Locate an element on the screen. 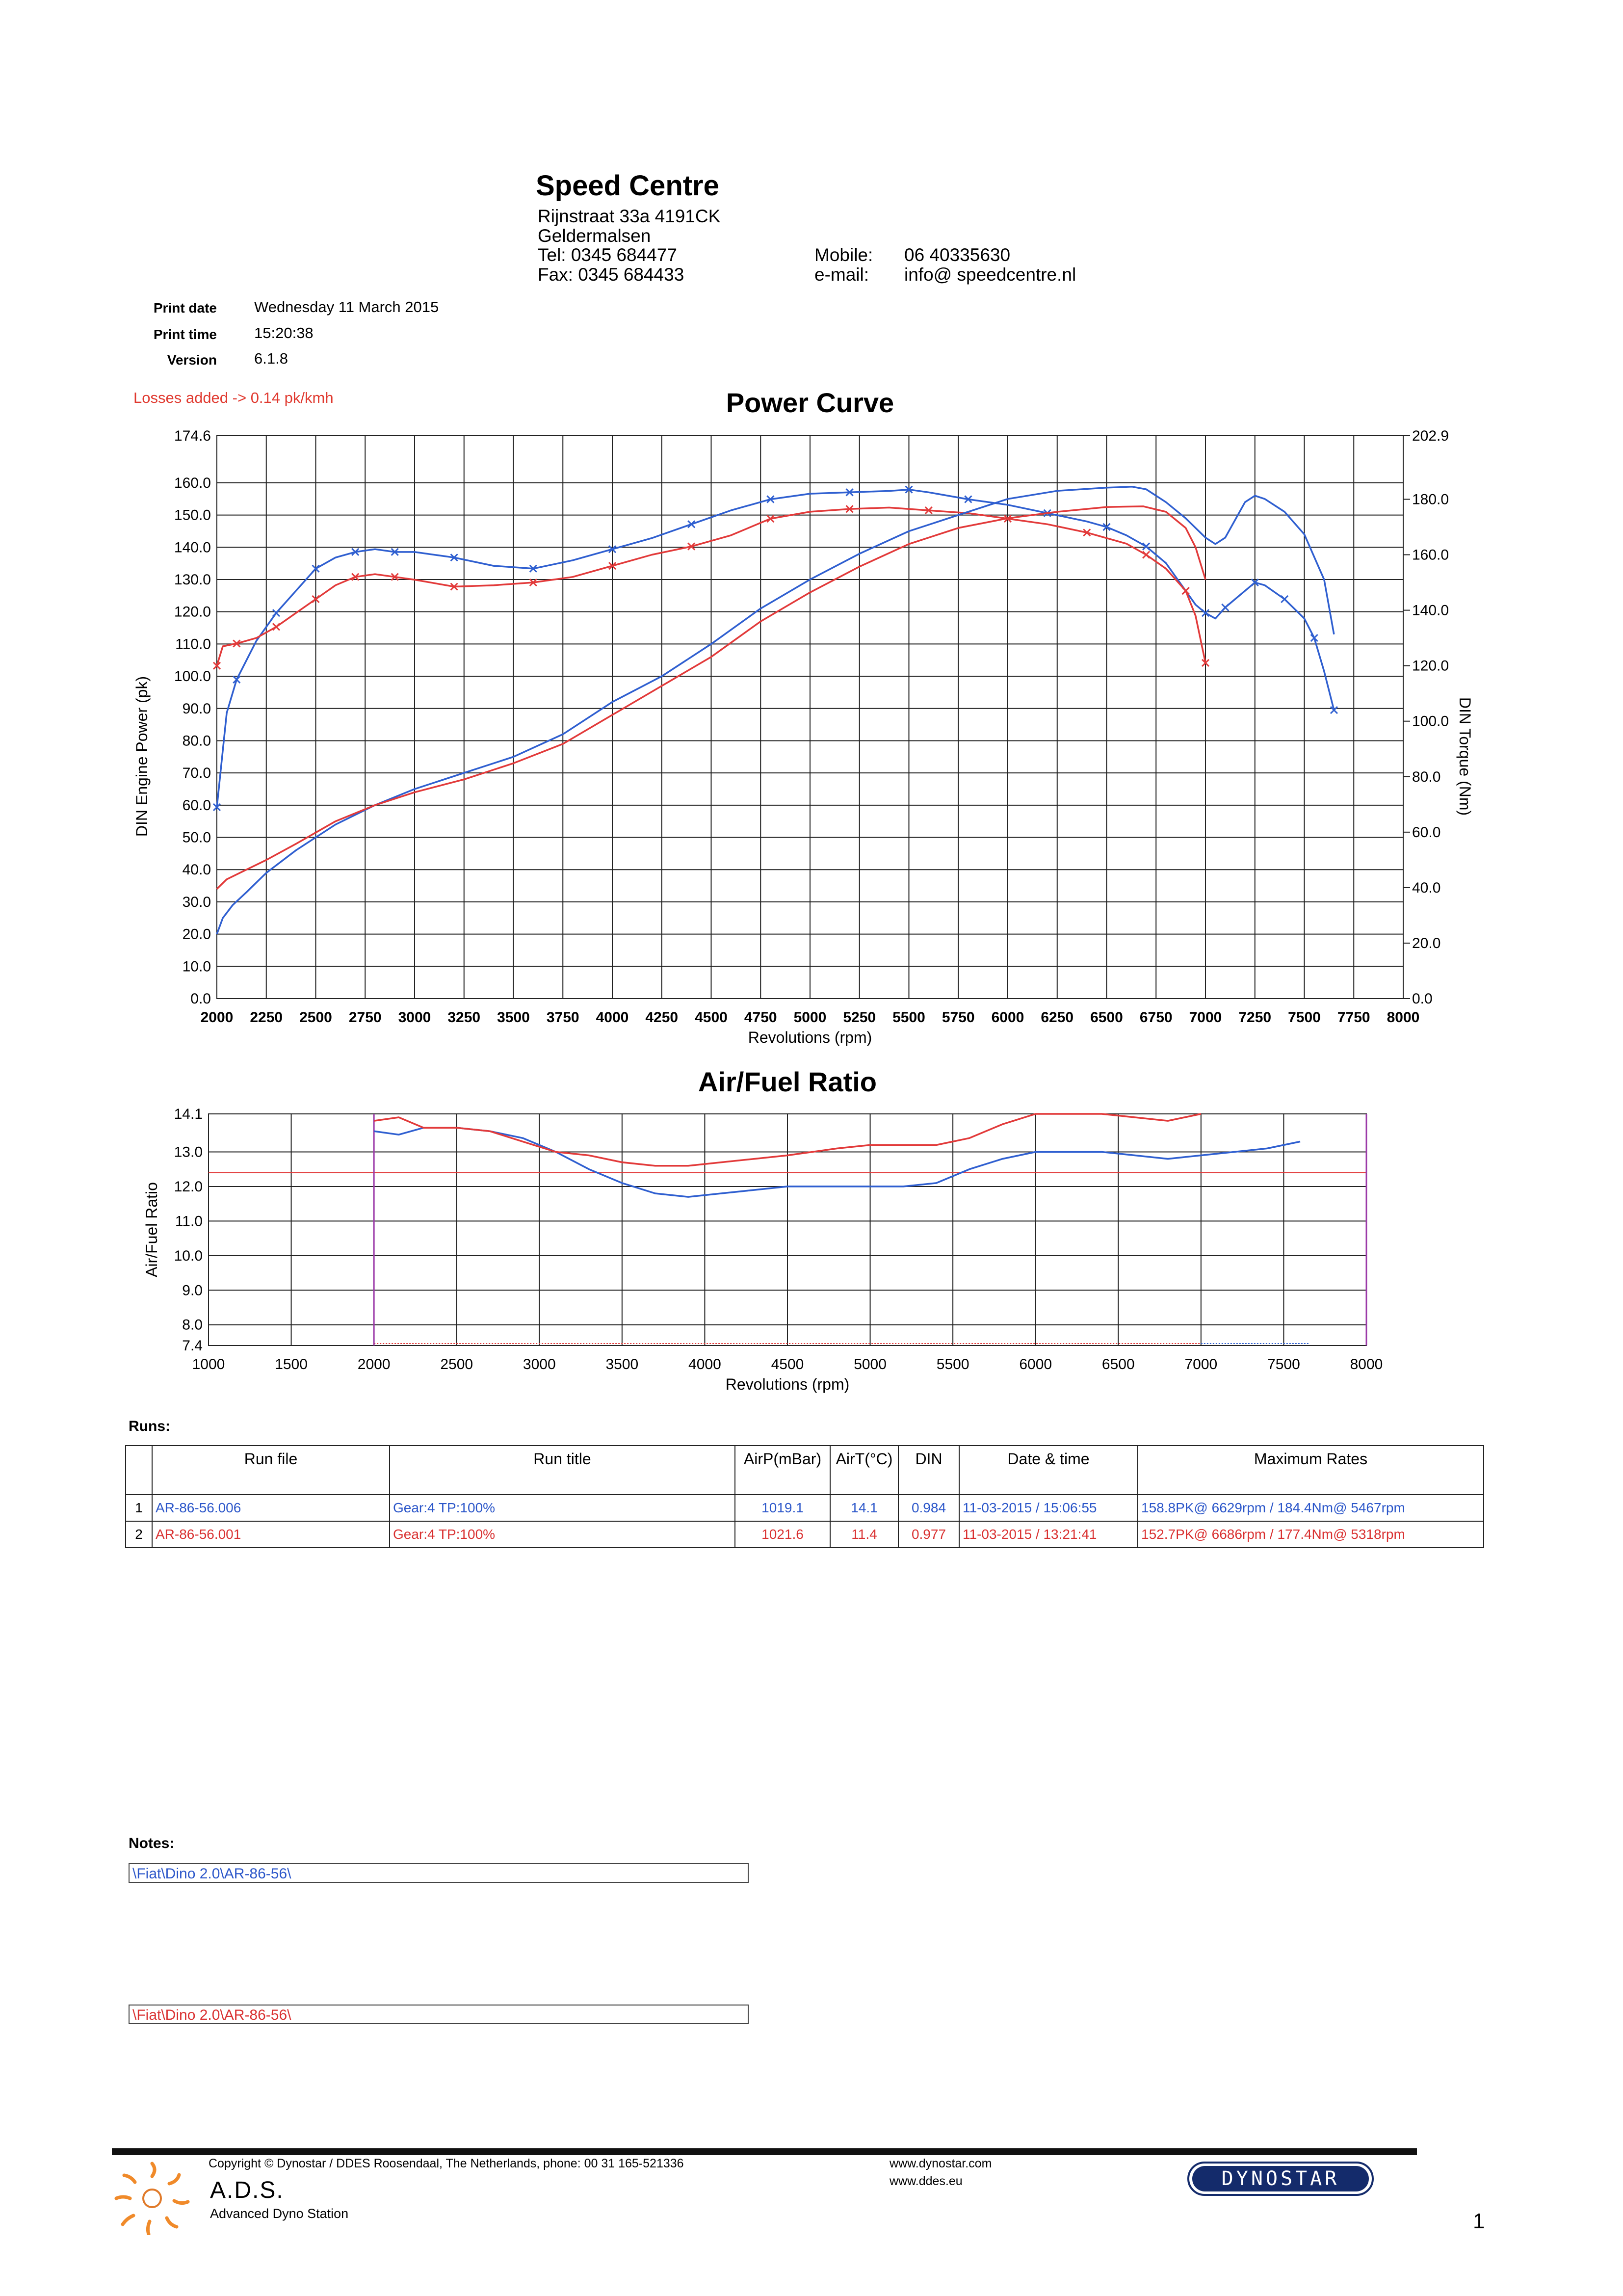  dynostar-logo: DYNOSTAR is located at coordinates (1280, 2179).